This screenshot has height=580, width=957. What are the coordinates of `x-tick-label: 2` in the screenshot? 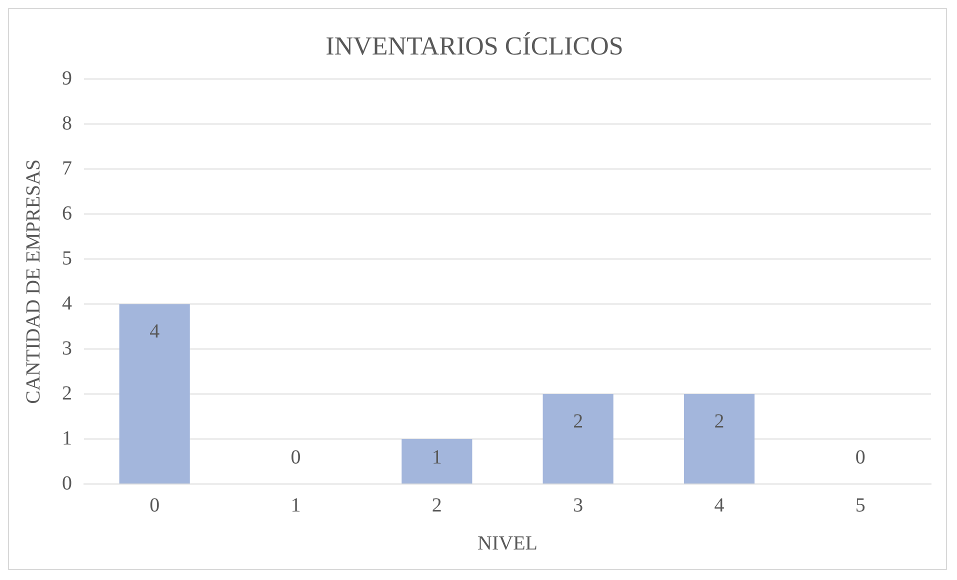 It's located at (437, 505).